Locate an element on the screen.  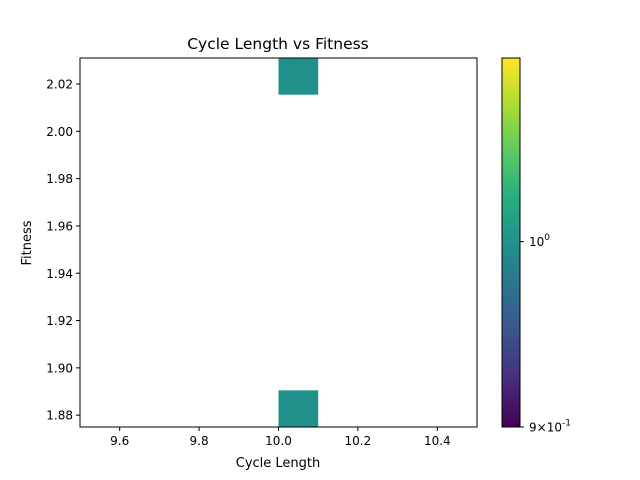
x-tick-label: 9.8 is located at coordinates (199, 441).